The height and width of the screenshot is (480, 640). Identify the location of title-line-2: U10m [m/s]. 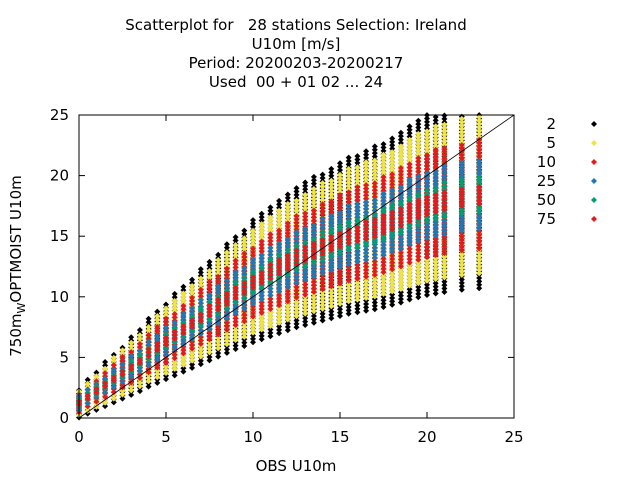
(296, 44).